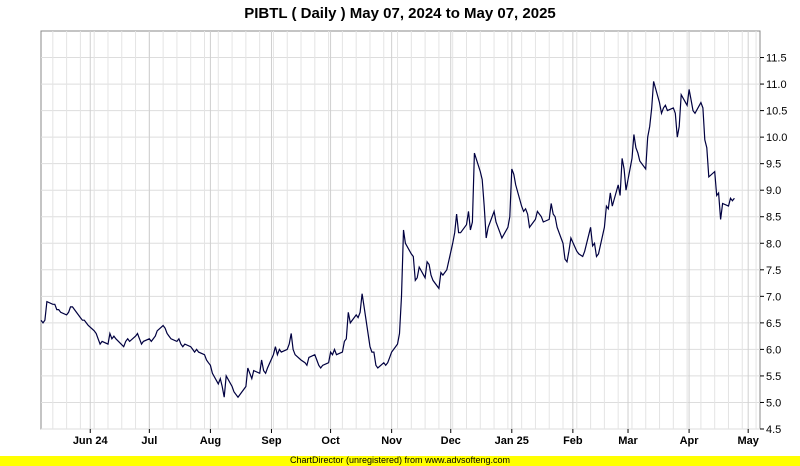  Describe the element at coordinates (773, 430) in the screenshot. I see `y-tick-label: 4.5` at that location.